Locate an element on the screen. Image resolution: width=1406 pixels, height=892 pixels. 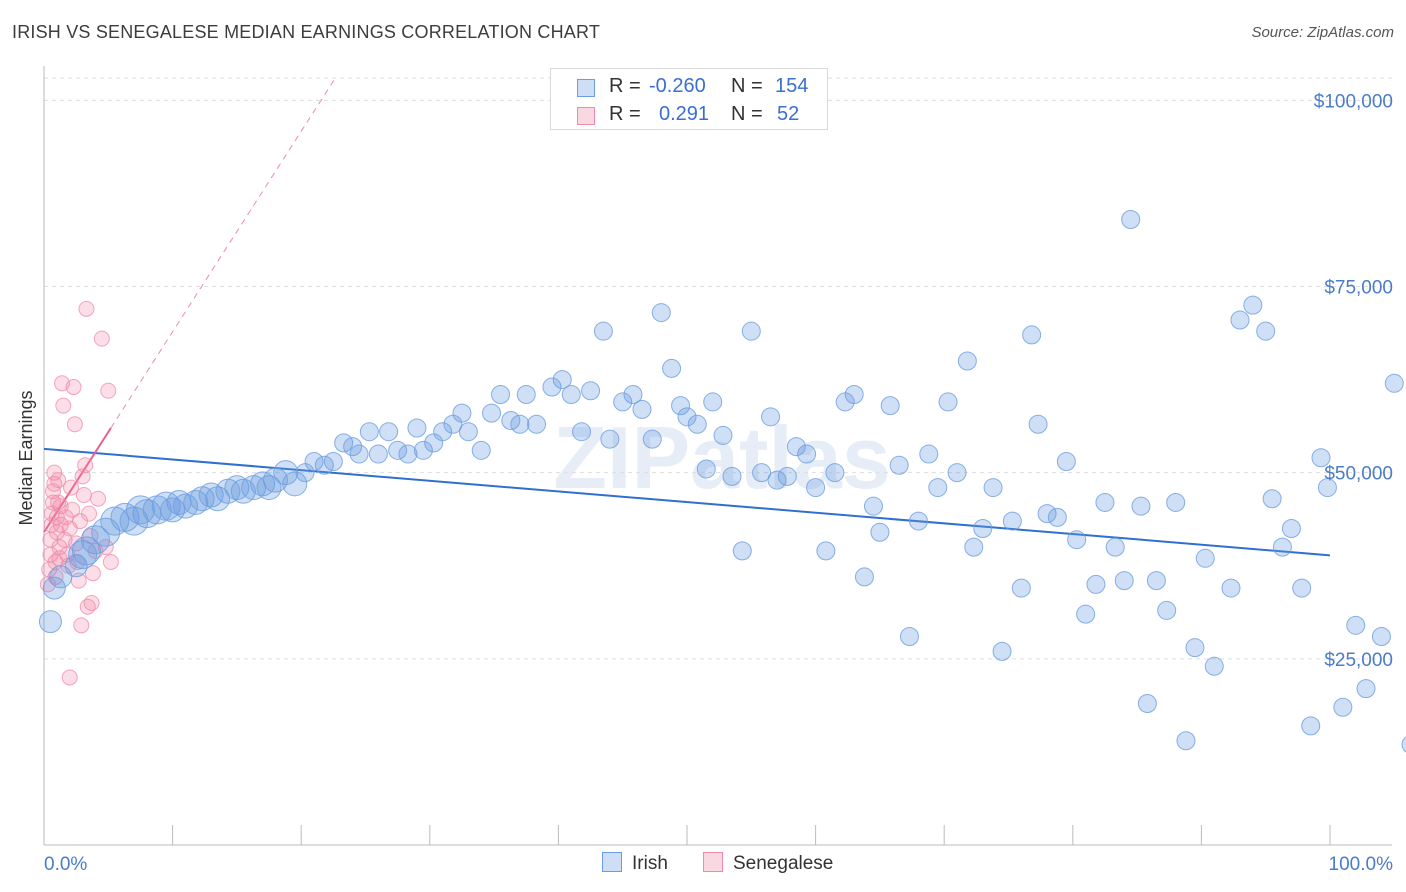
x-tick-label-max: 100.0% is located at coordinates (1361, 864).